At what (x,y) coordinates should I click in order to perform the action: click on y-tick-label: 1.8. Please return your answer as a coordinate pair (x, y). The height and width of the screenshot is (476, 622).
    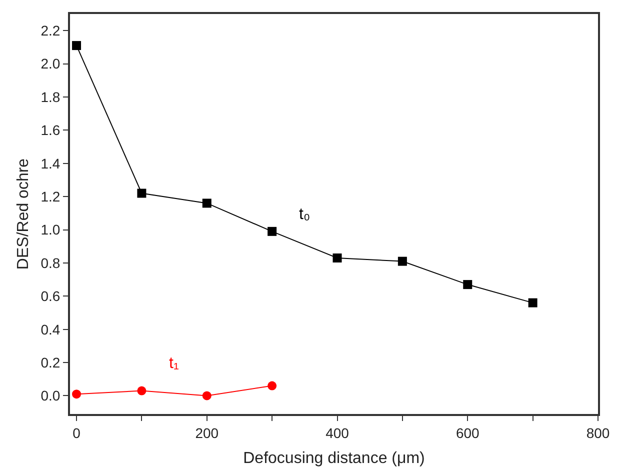
    Looking at the image, I should click on (50, 96).